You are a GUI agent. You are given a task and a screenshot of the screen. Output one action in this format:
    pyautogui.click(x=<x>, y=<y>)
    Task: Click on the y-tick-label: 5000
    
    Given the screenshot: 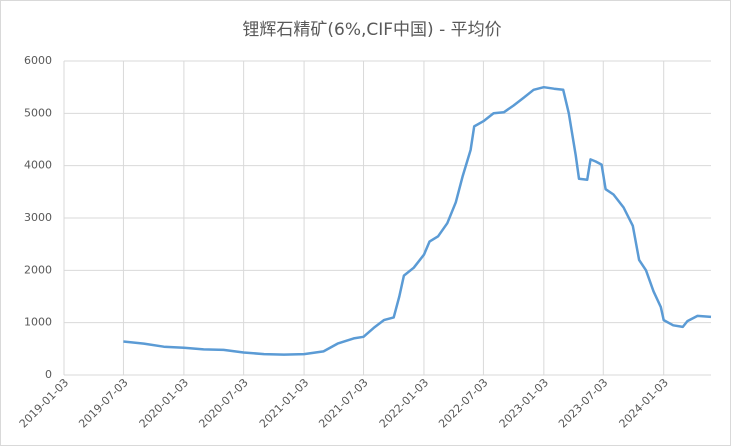 What is the action you would take?
    pyautogui.click(x=38, y=112)
    